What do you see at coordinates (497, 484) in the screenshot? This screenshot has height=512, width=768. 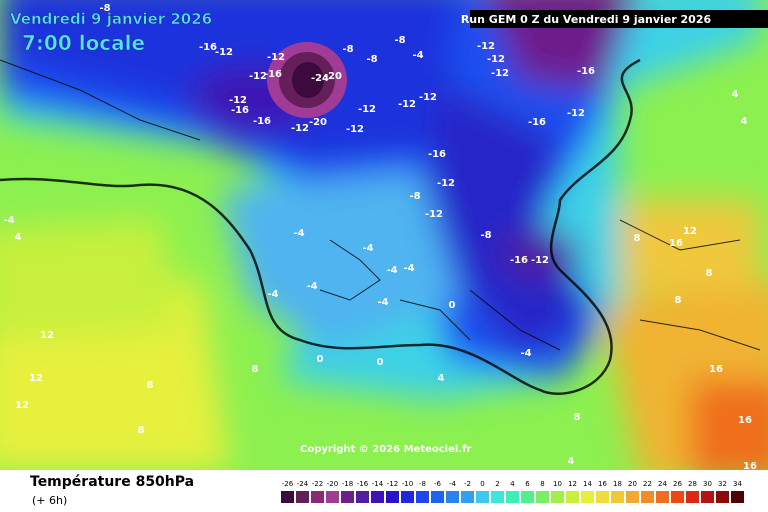 I see `scale-label: 2` at bounding box center [497, 484].